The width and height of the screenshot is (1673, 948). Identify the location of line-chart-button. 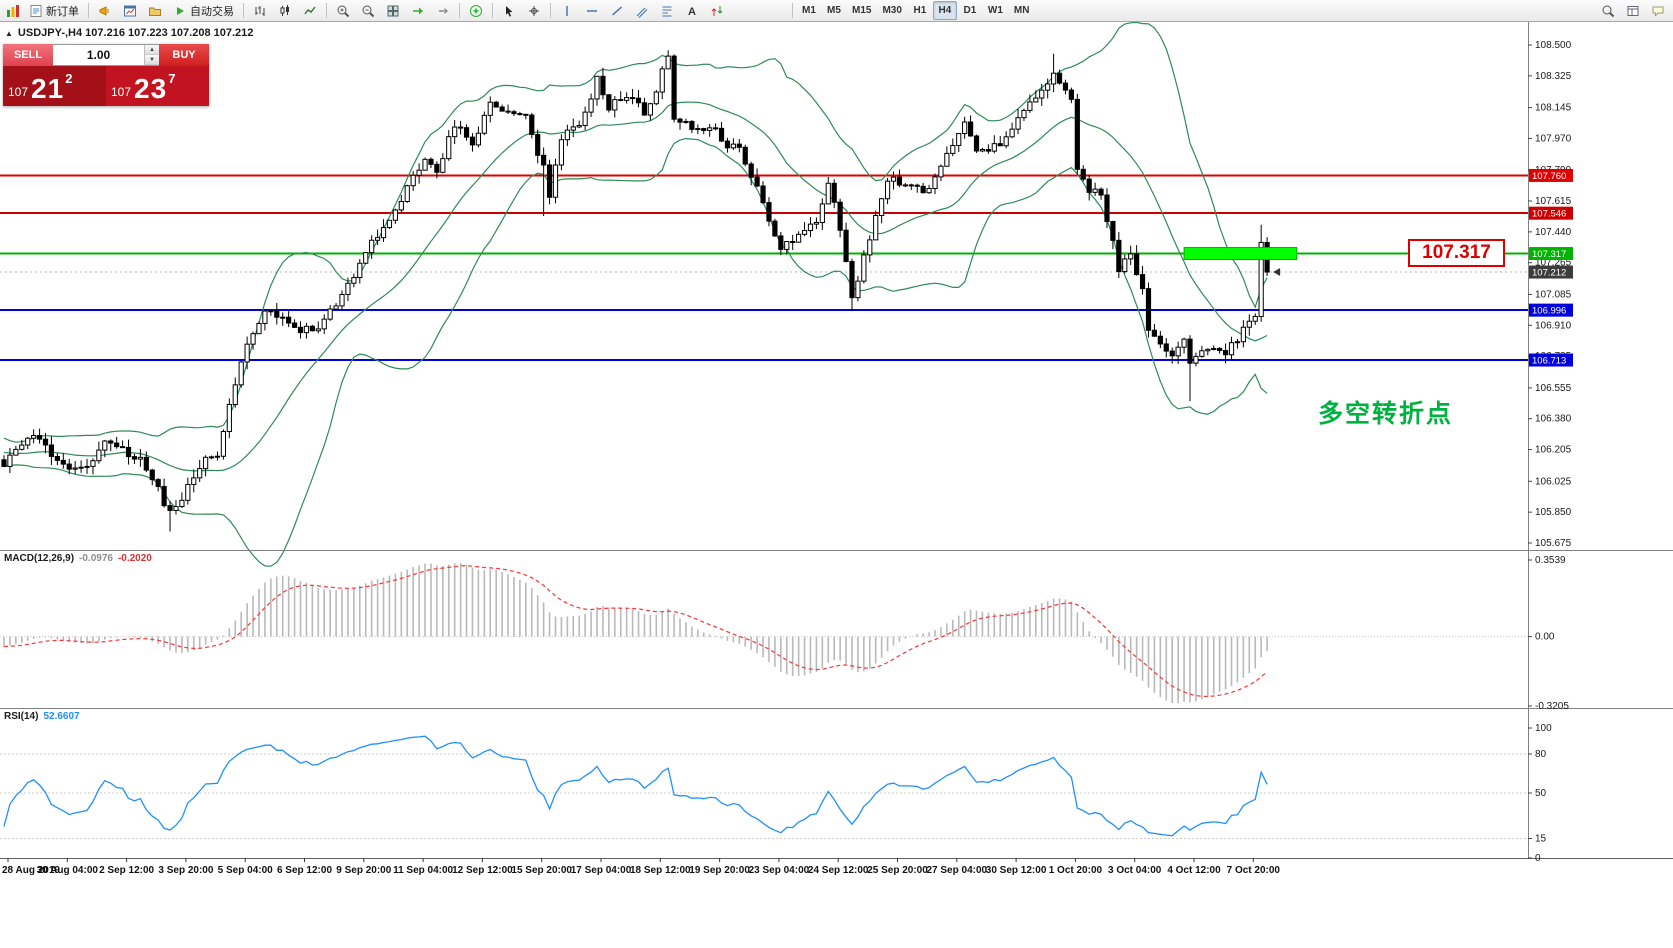
(310, 10).